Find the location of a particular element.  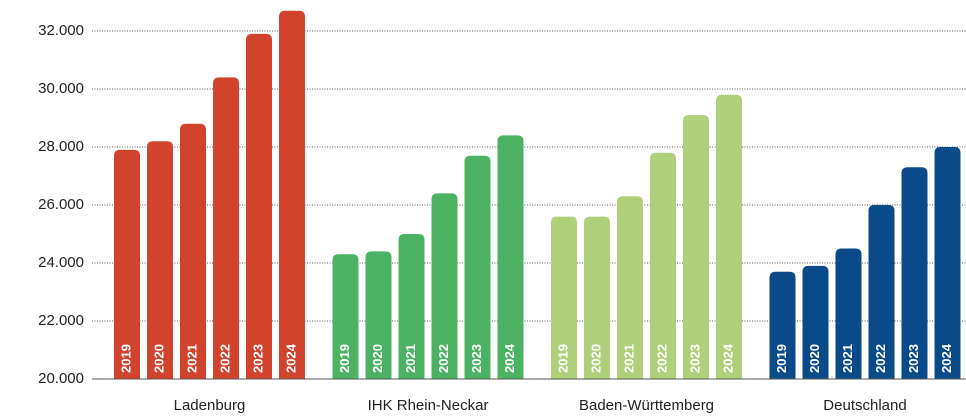

y-tick-label: 20.000 is located at coordinates (61, 378).